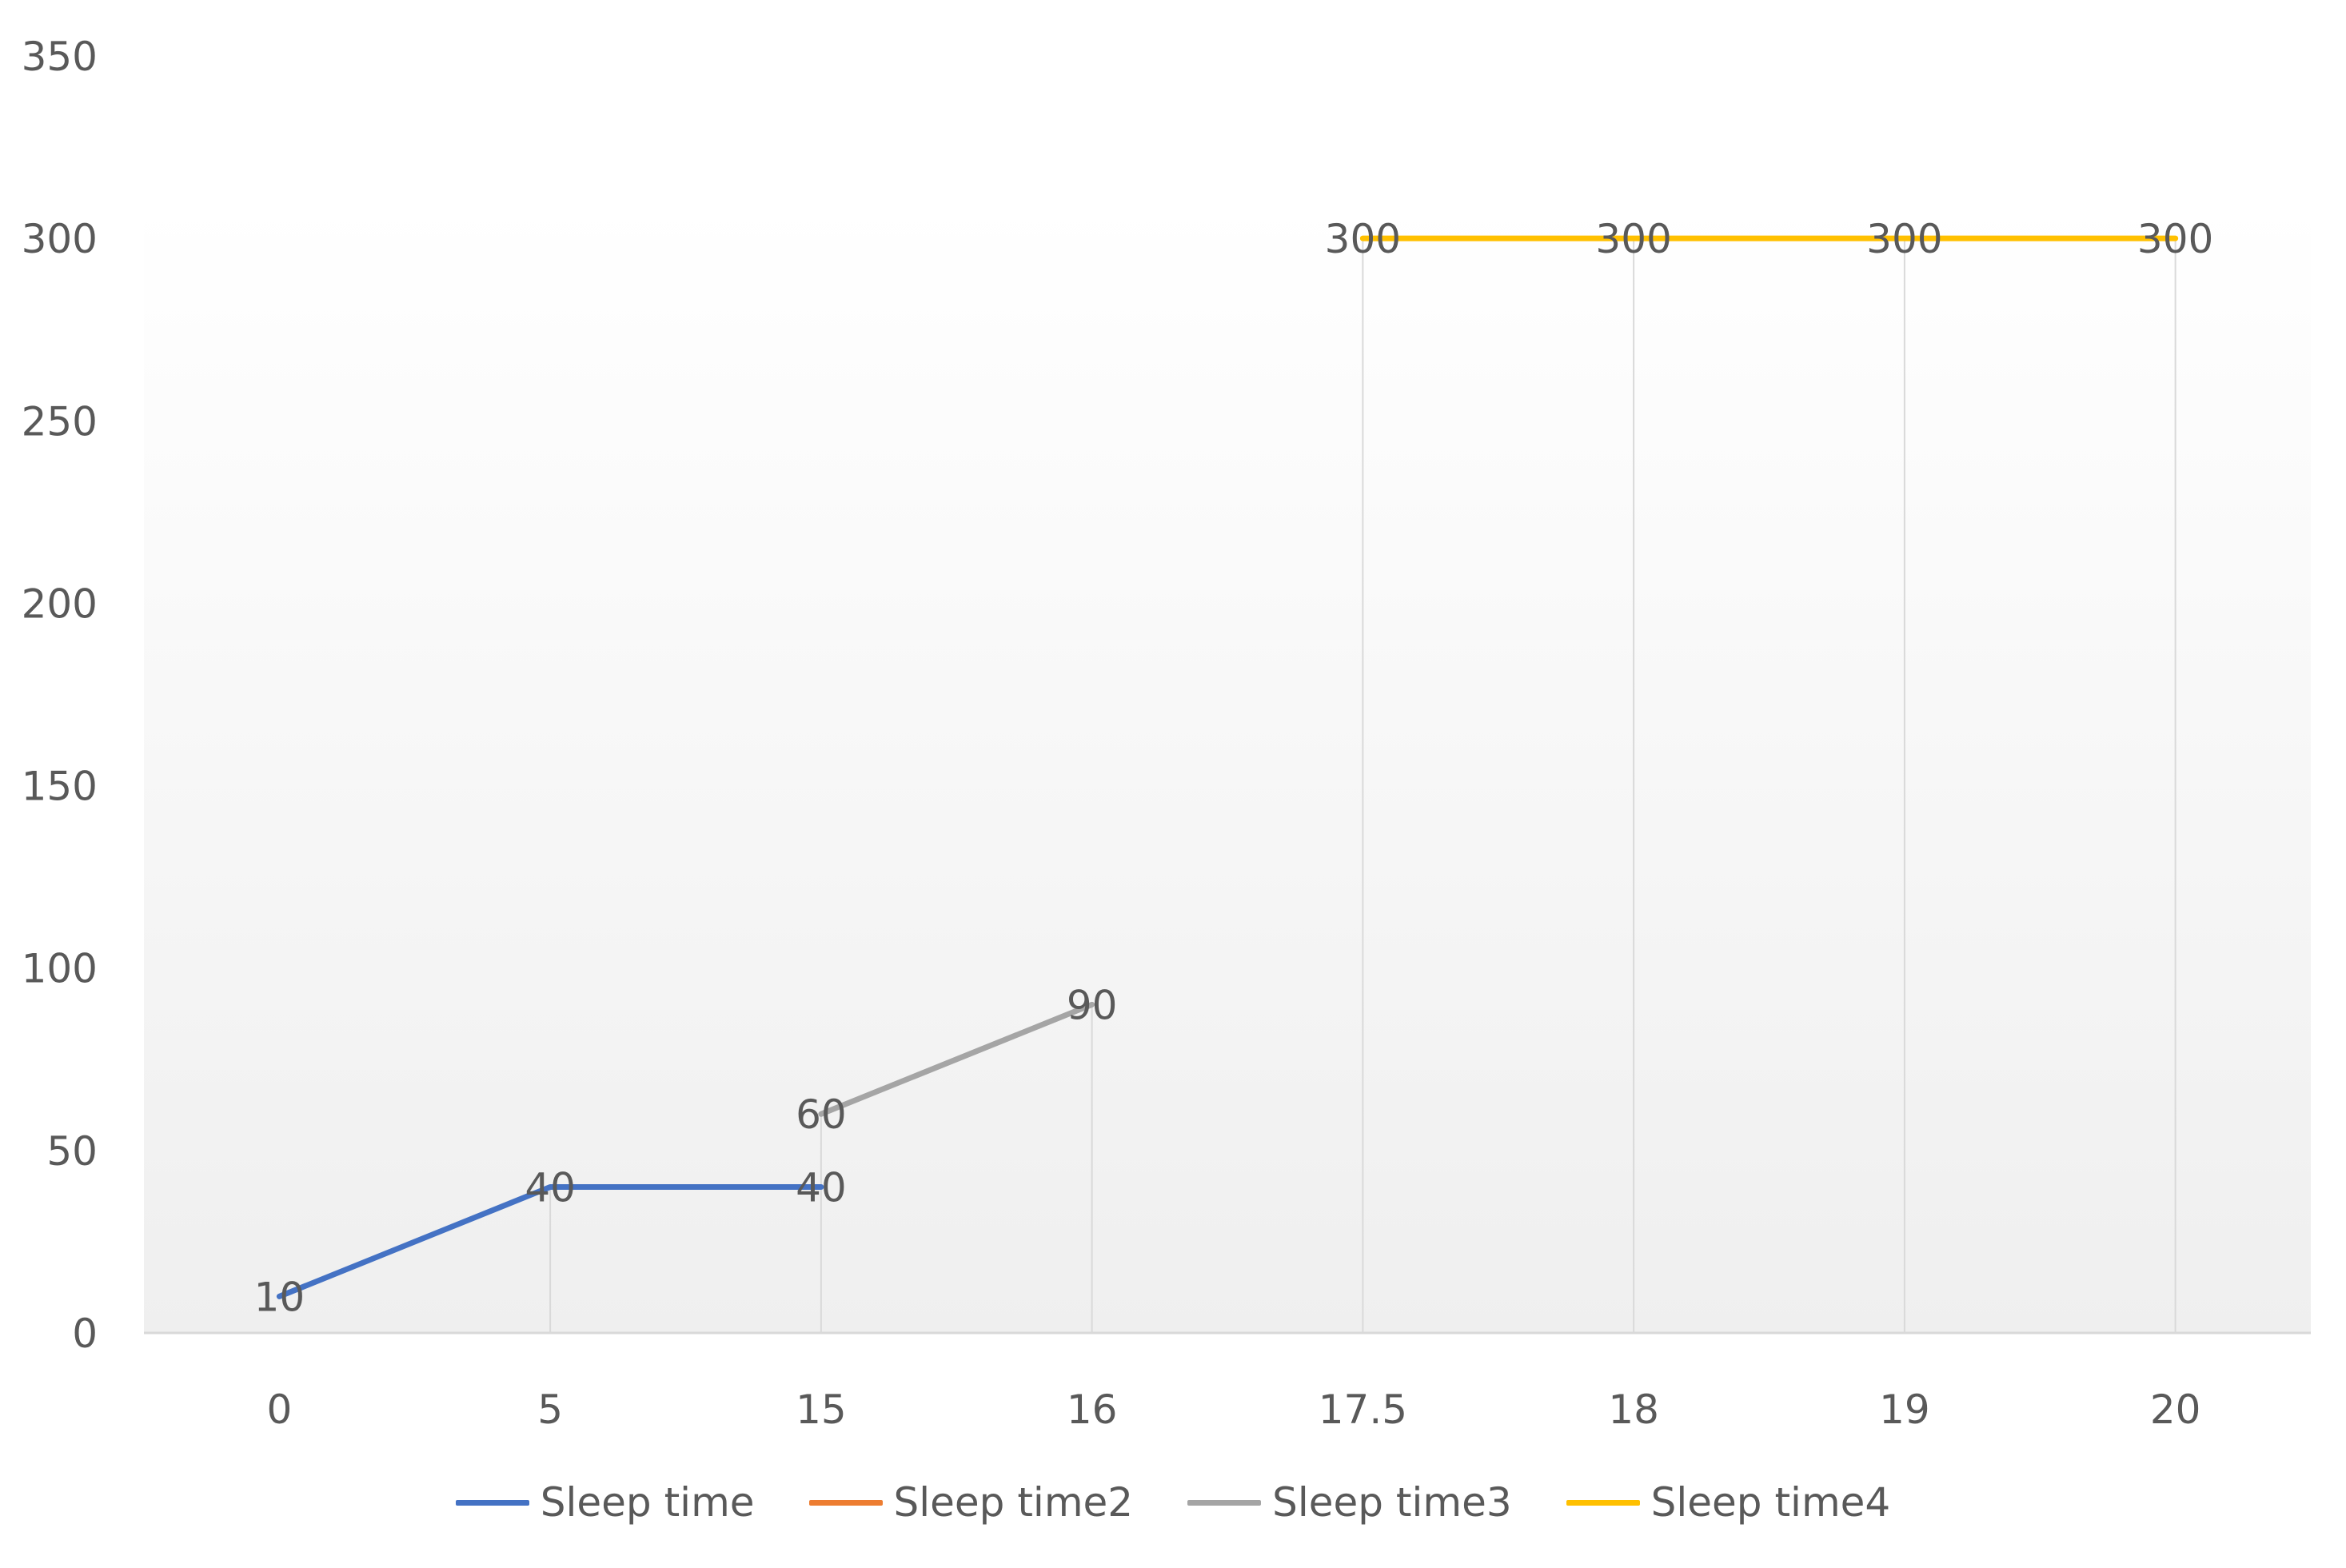 Image resolution: width=2346 pixels, height=1568 pixels. I want to click on y-tick-label: 50, so click(72, 1151).